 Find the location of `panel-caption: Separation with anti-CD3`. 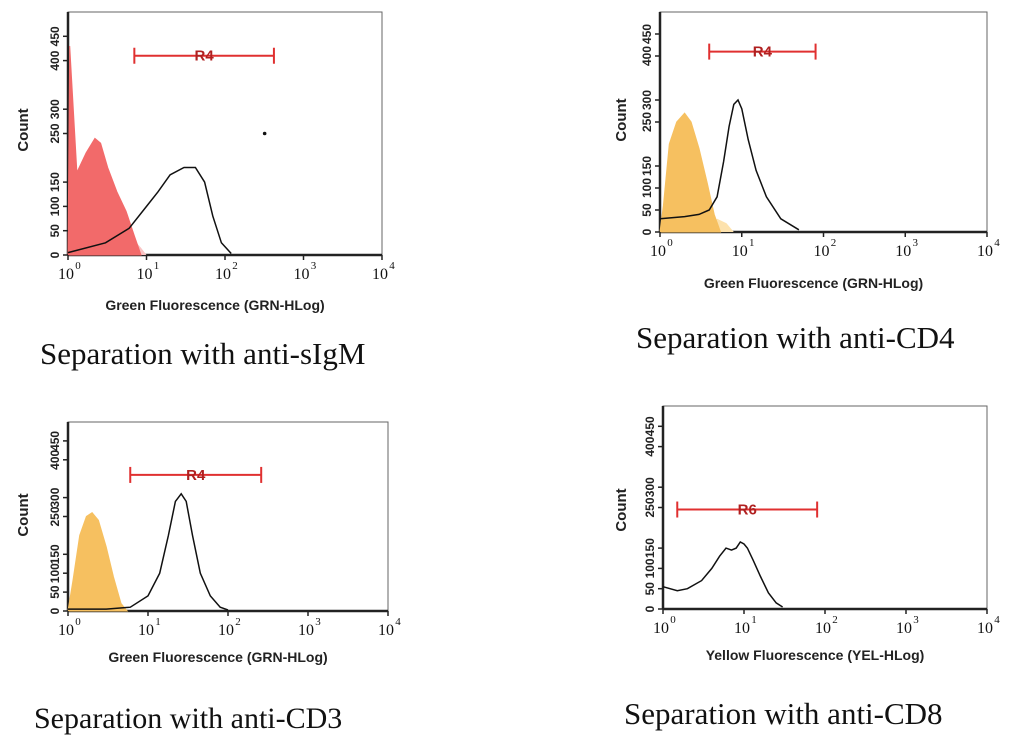

panel-caption: Separation with anti-CD3 is located at coordinates (188, 718).